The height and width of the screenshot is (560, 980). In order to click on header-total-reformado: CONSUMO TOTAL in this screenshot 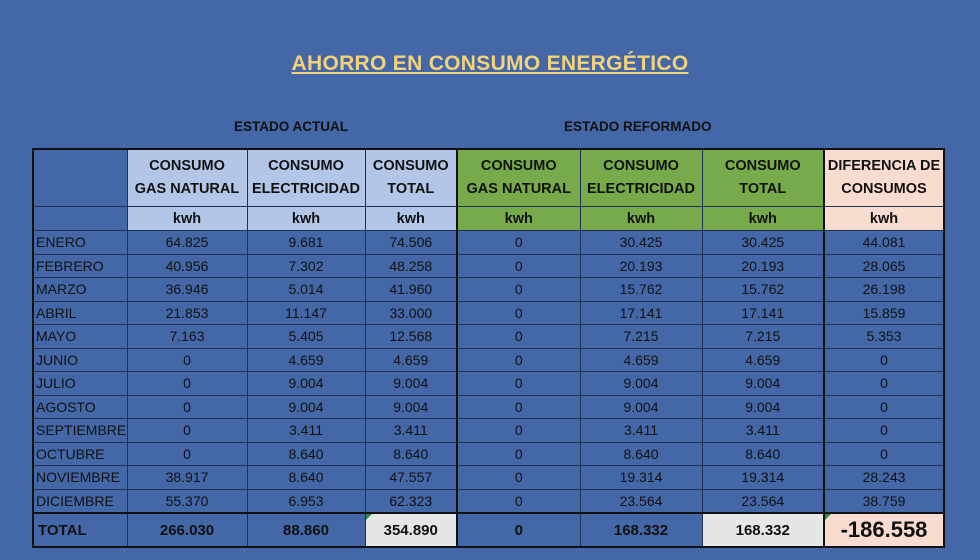, I will do `click(763, 177)`.